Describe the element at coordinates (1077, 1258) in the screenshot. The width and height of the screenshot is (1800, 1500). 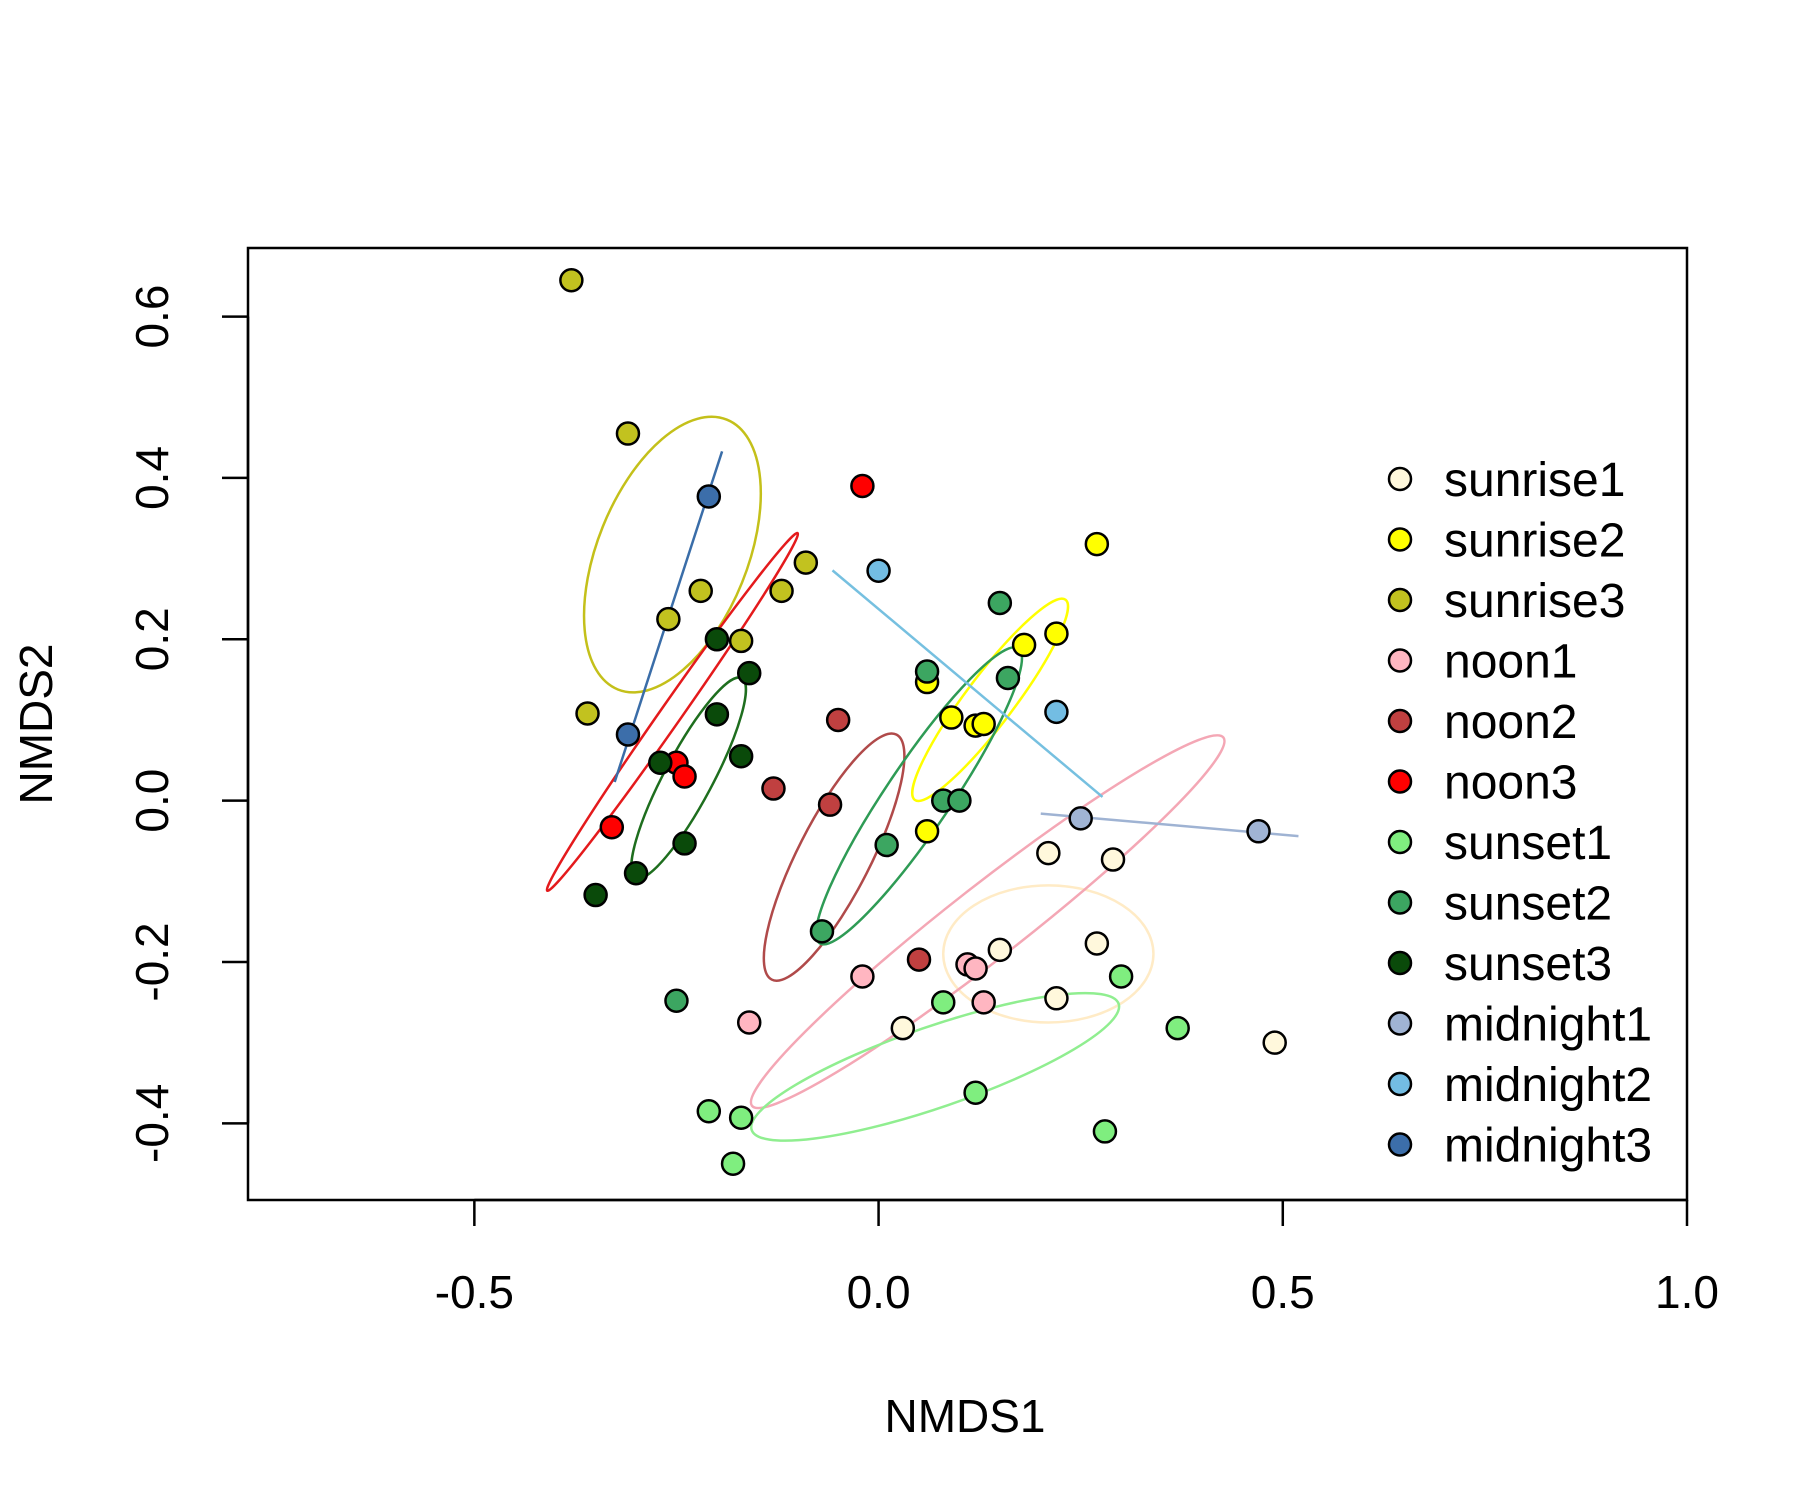
I see `x-axis: -0.5 0.0 0.5 1.0` at that location.